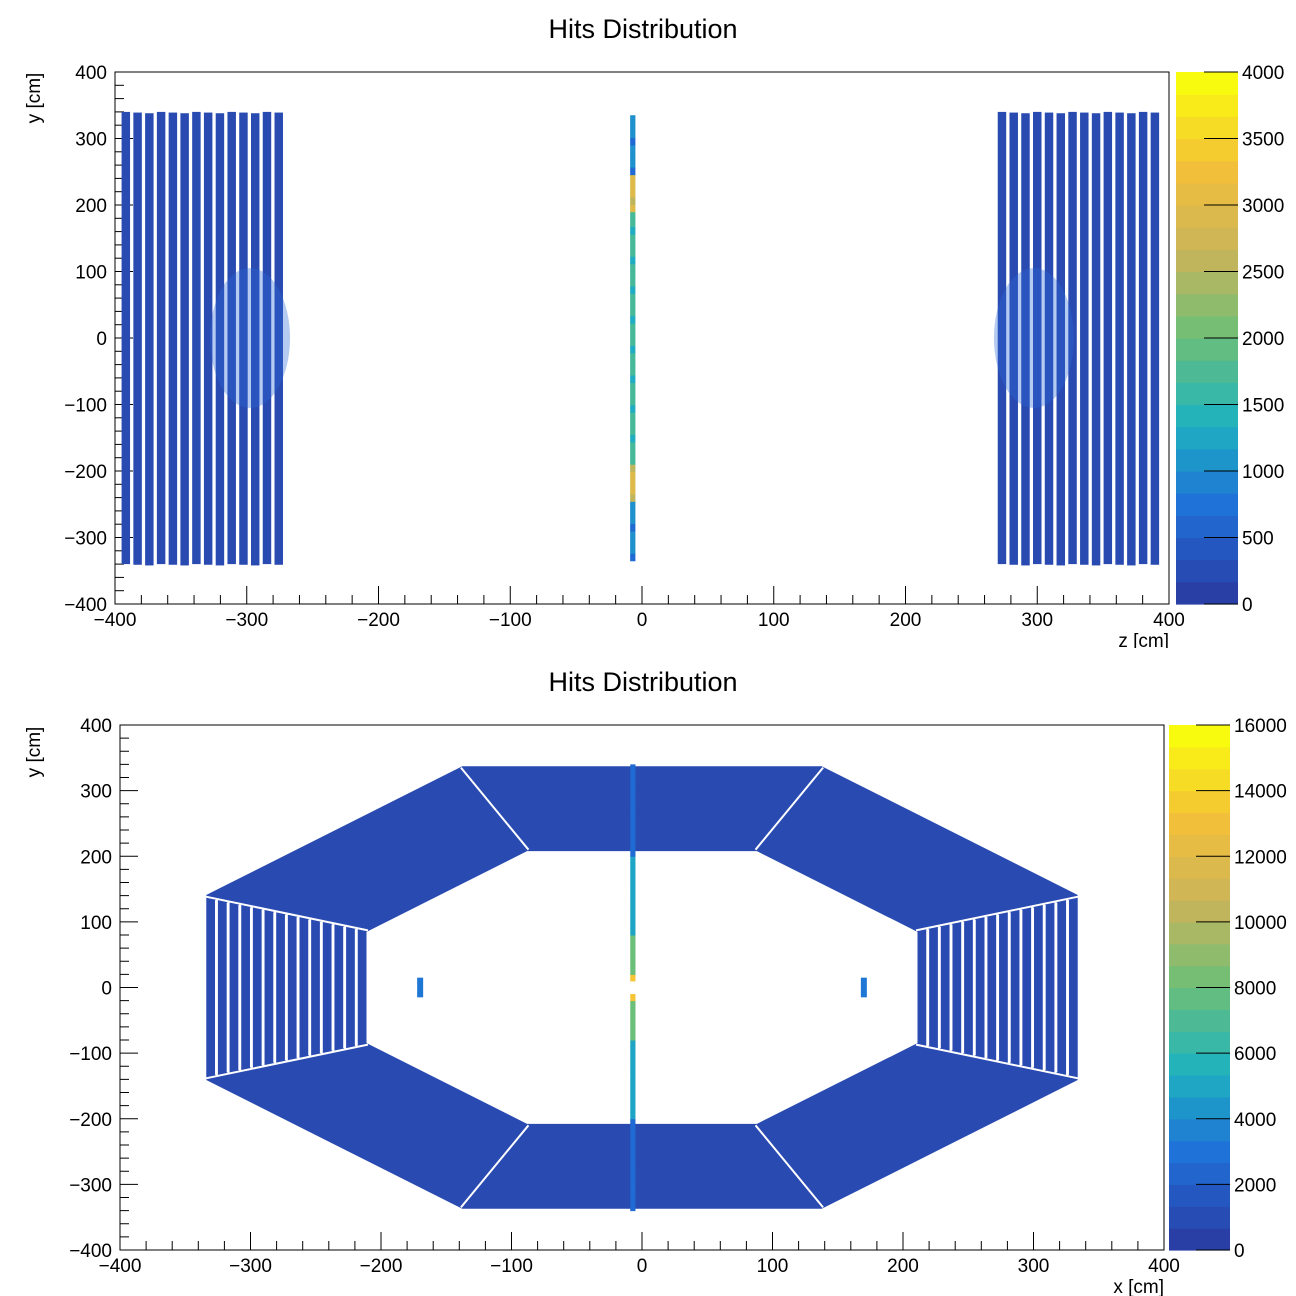 This screenshot has width=1296, height=1296. Describe the element at coordinates (863, 987) in the screenshot. I see `right-marker` at that location.